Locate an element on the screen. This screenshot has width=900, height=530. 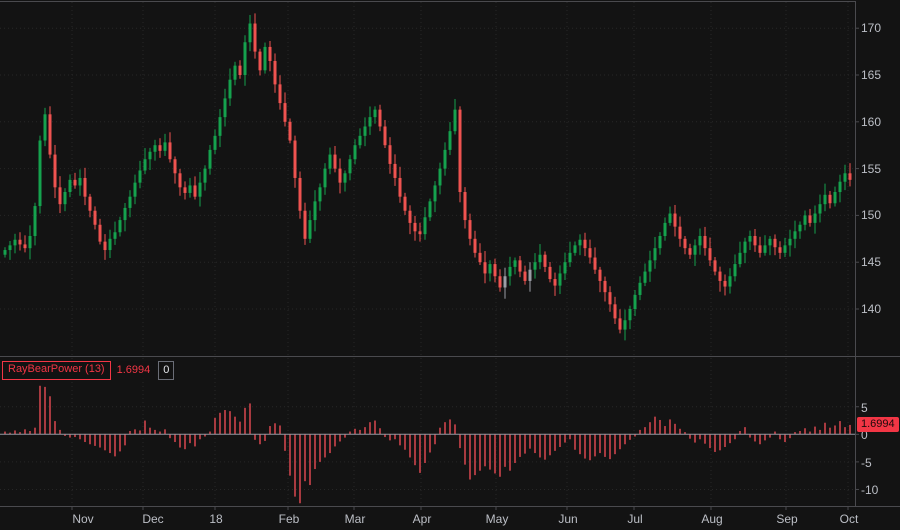
time-axis-label: Sep is located at coordinates (787, 519).